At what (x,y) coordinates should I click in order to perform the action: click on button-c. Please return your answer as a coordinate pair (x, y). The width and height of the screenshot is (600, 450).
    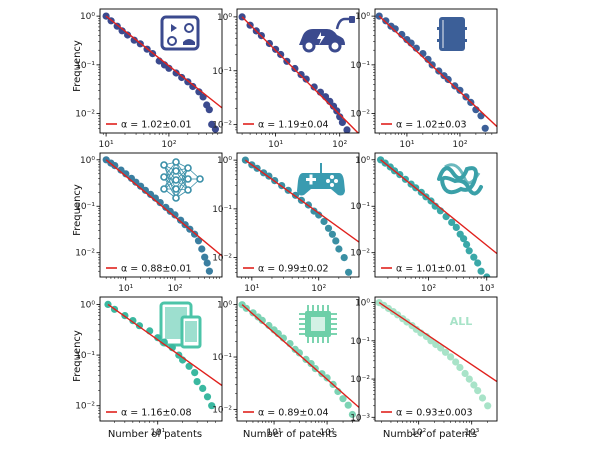
    Looking at the image, I should click on (328, 181).